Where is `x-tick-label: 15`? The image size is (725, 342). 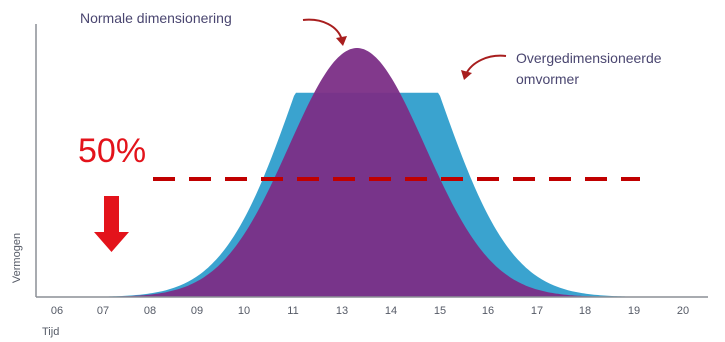 x-tick-label: 15 is located at coordinates (440, 311).